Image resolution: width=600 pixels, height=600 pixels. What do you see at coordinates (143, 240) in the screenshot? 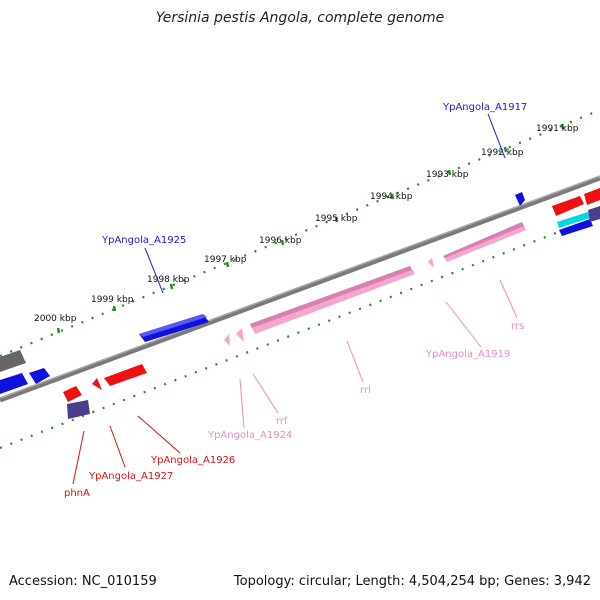
I see `gene-label: YpAngola_A1925` at bounding box center [143, 240].